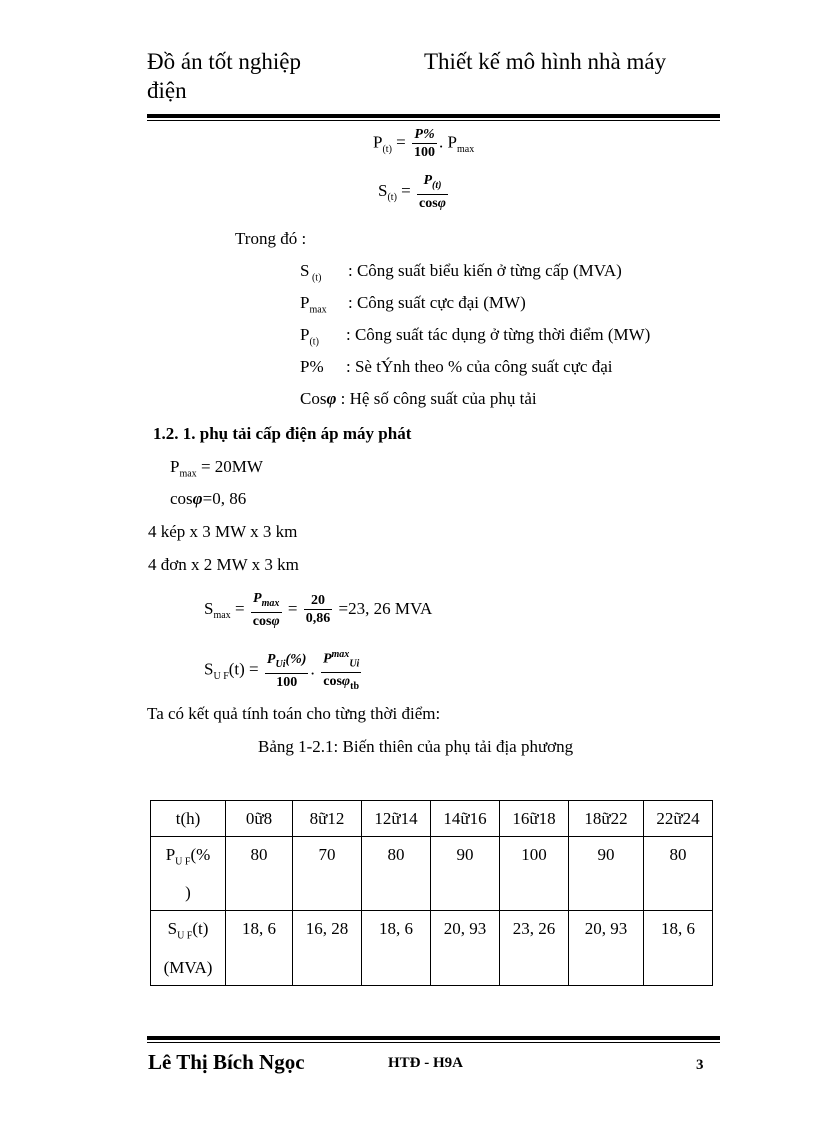 This screenshot has width=816, height=1123. What do you see at coordinates (327, 818) in the screenshot?
I see `table-cell: 8ữ12` at bounding box center [327, 818].